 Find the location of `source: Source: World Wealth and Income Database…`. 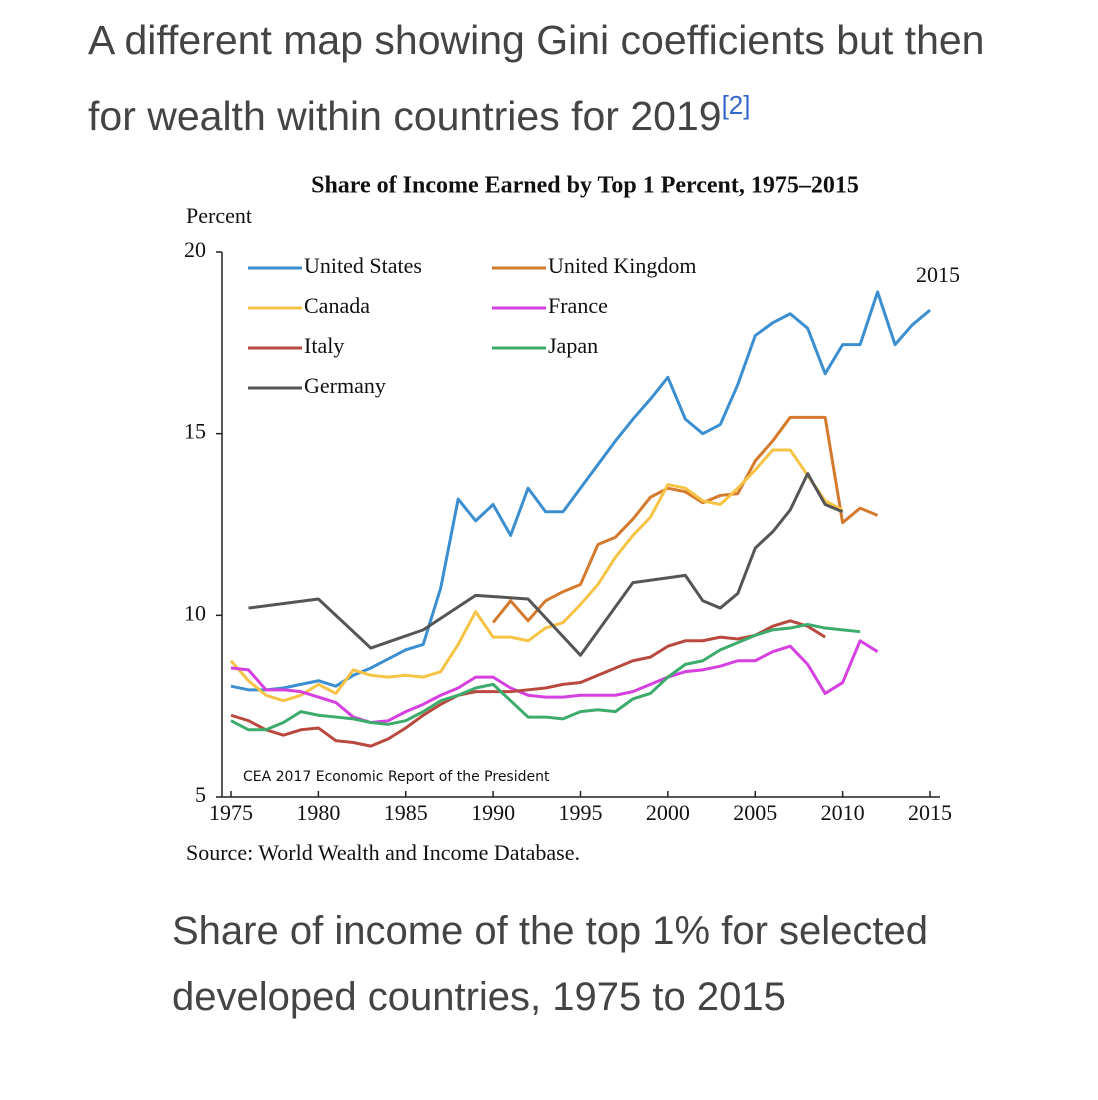

source: Source: World Wealth and Income Database… is located at coordinates (383, 852).